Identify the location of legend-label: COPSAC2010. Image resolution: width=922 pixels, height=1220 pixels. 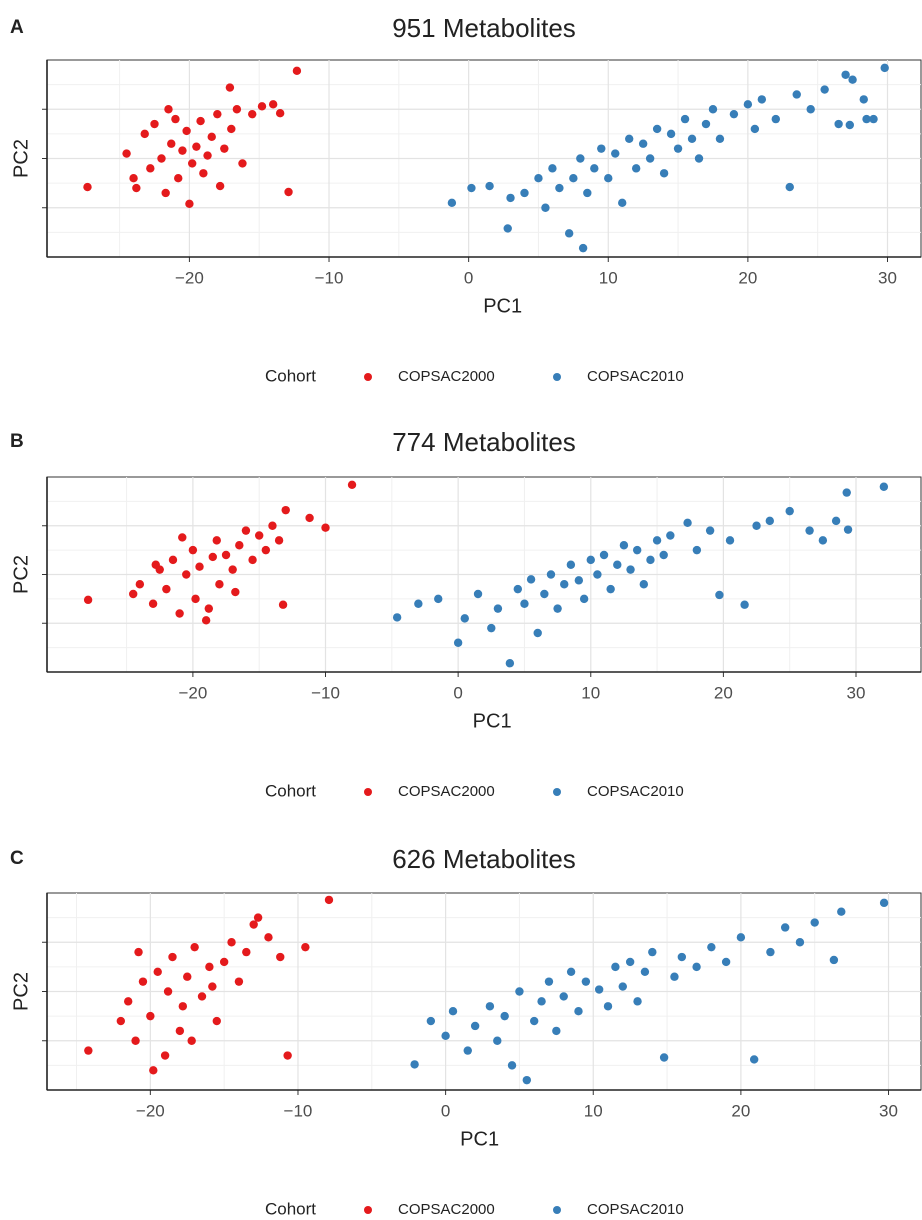
(635, 791).